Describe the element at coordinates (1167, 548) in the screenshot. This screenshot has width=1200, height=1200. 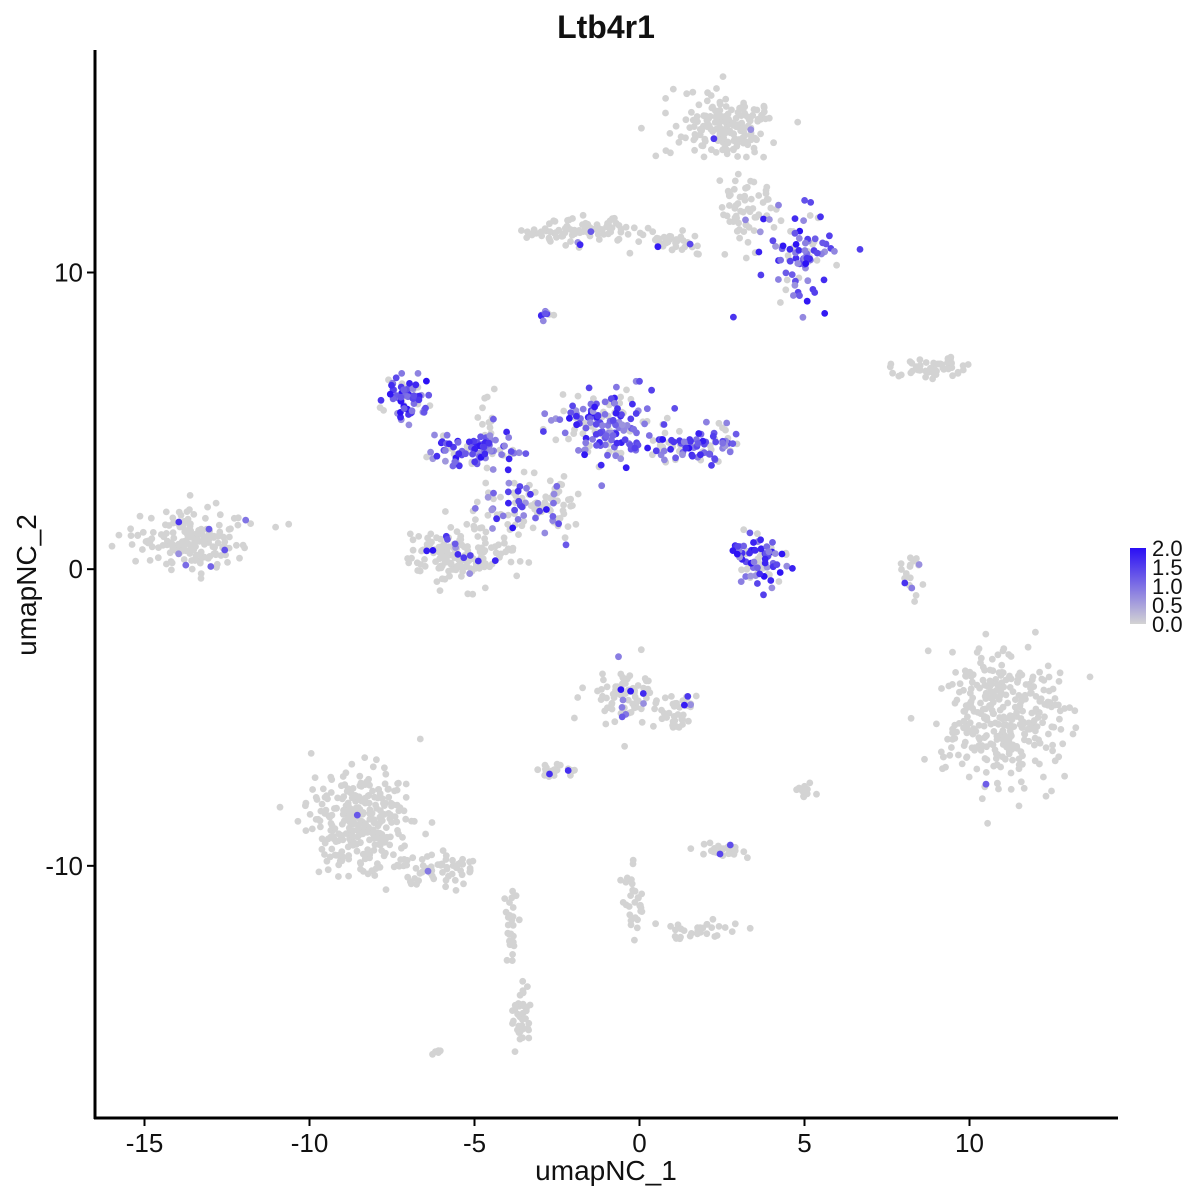
I see `legend-label: 2.0` at that location.